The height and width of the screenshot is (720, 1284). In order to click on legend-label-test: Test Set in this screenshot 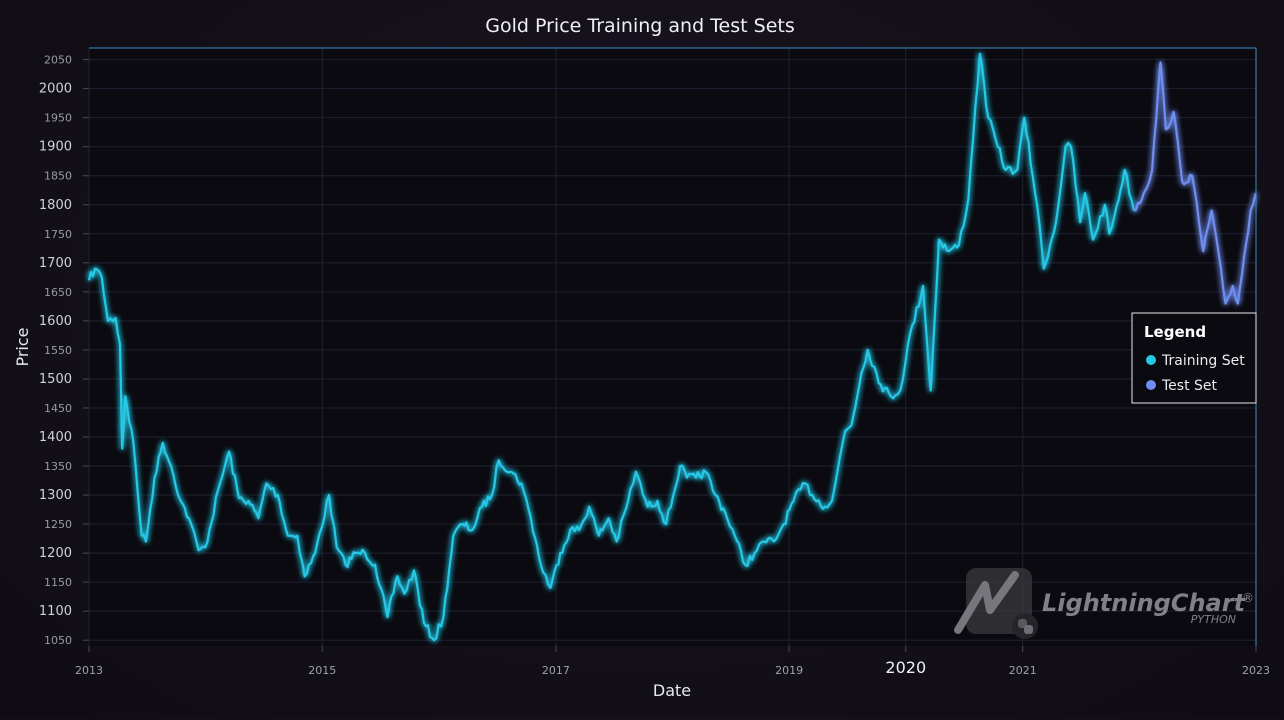, I will do `click(1189, 386)`.